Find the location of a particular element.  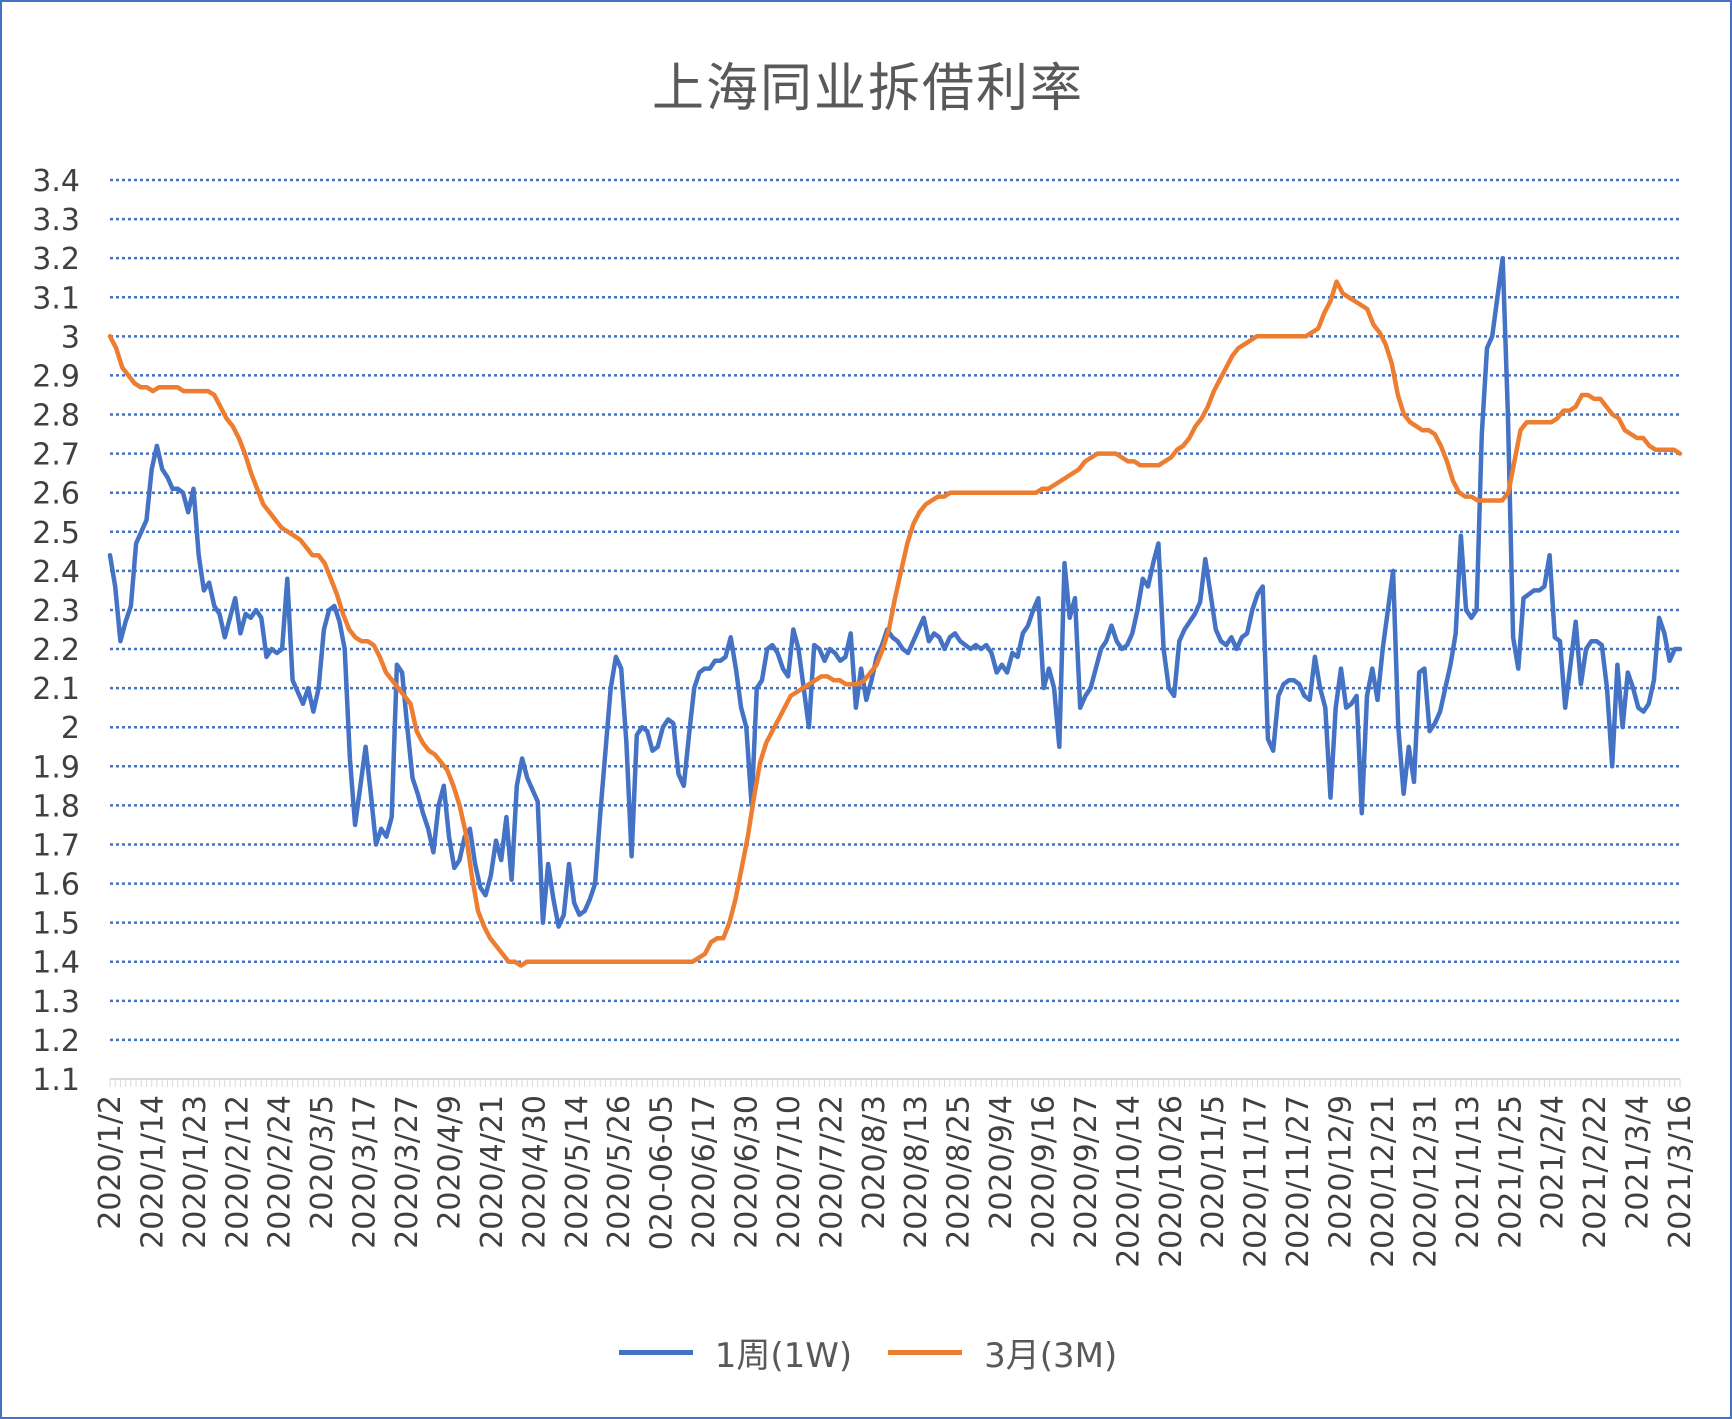

y-tick-label: 2.5 is located at coordinates (56, 533).